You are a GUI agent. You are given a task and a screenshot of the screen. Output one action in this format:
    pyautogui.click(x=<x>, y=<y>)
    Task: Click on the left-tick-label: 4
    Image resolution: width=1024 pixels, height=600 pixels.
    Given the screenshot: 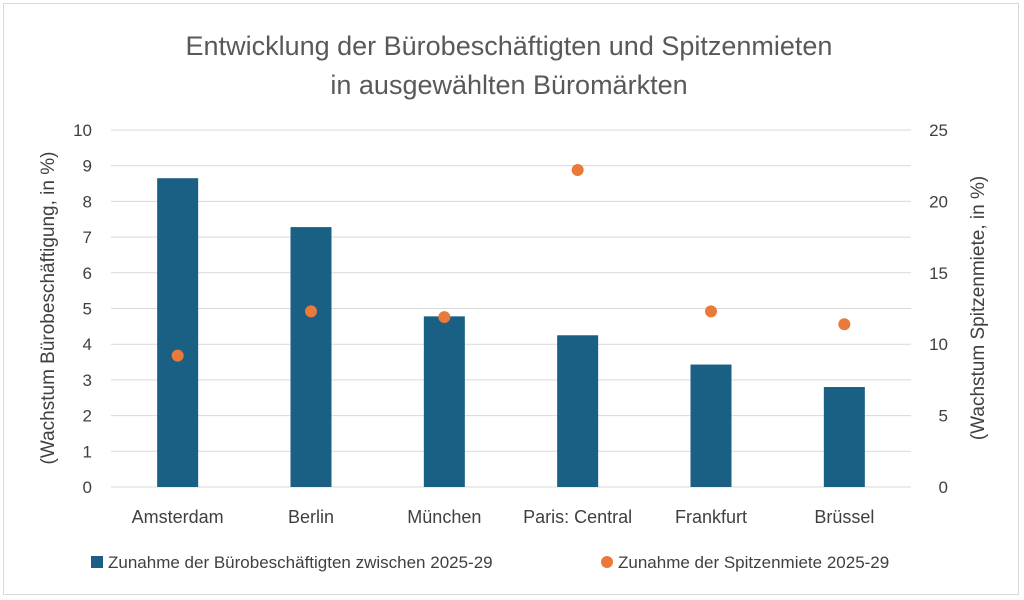 What is the action you would take?
    pyautogui.click(x=87, y=344)
    